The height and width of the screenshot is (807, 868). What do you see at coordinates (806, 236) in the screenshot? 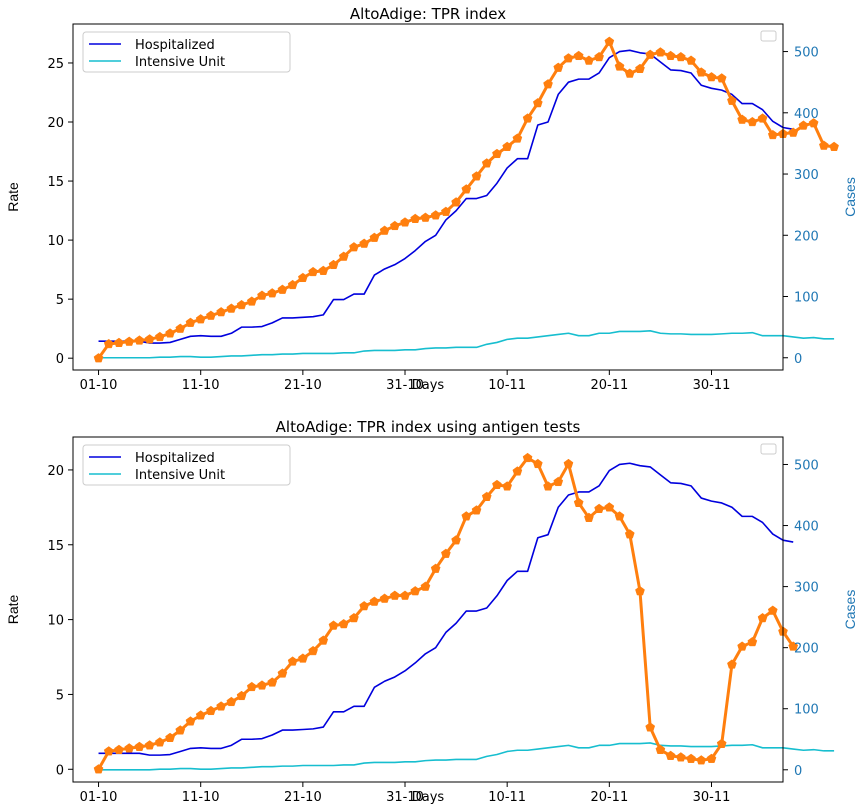
I see `y-right-tick-label: 200` at bounding box center [806, 236].